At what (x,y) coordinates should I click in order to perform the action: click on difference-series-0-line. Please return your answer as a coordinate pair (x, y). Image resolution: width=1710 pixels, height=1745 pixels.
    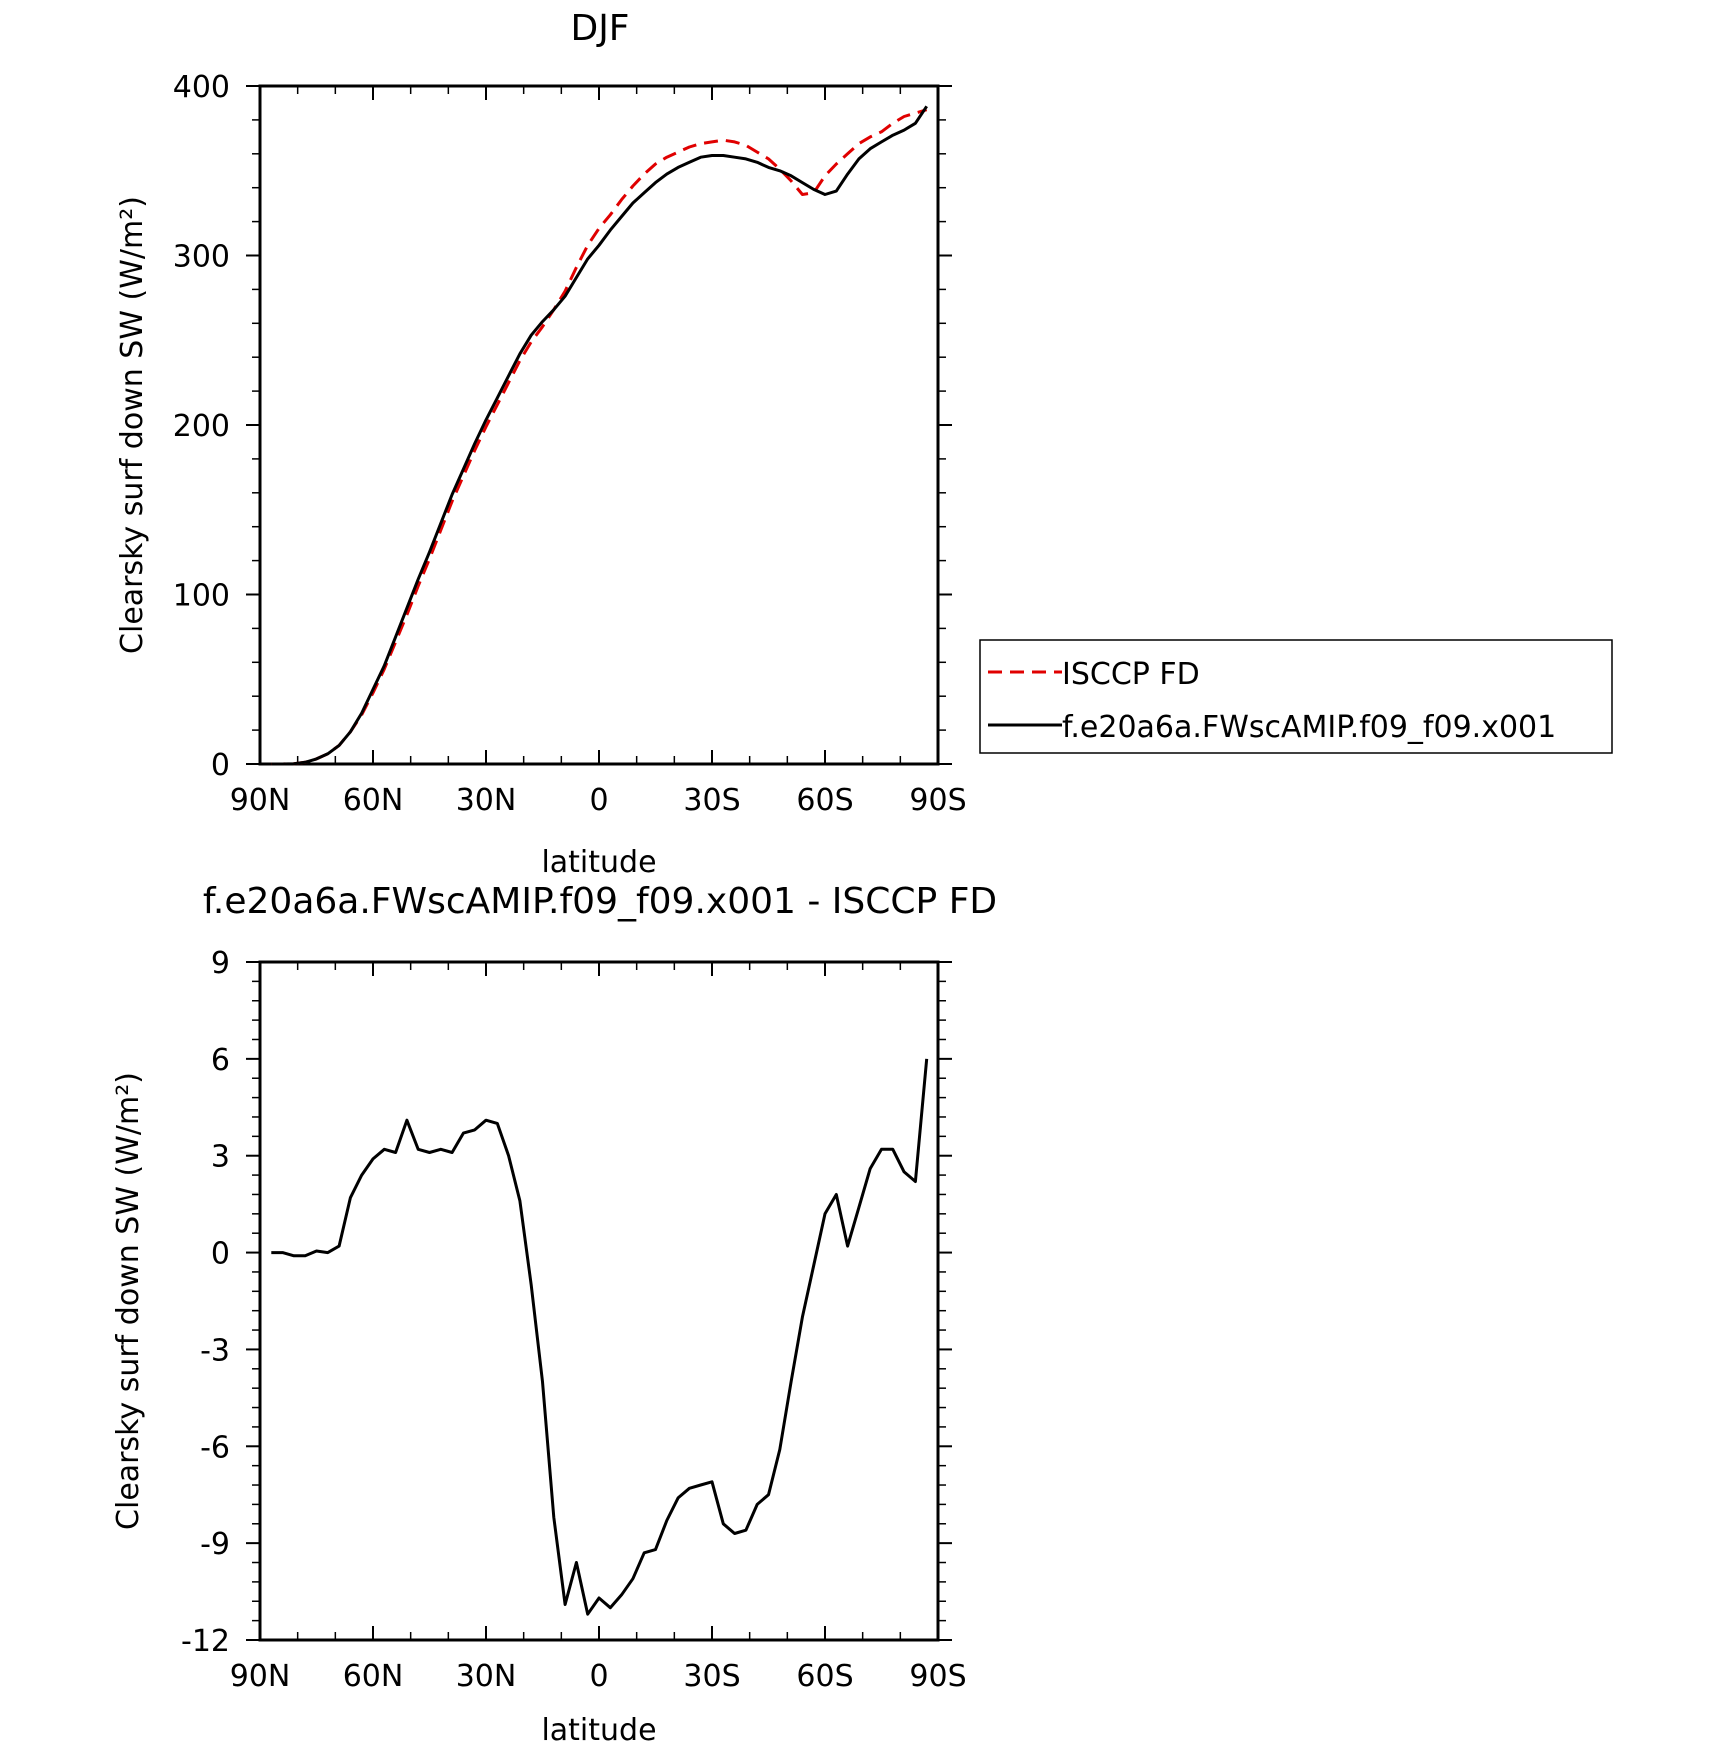
    Looking at the image, I should click on (600, 1337).